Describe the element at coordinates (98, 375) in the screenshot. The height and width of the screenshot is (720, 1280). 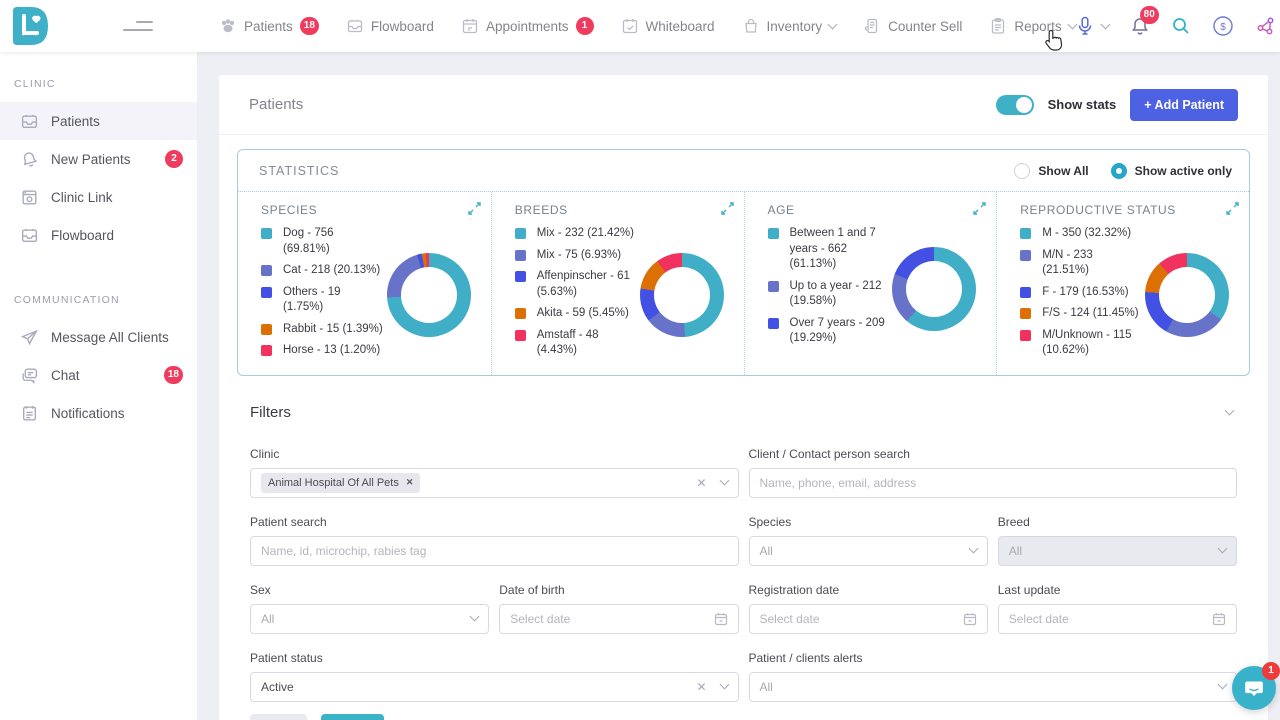
I see `sidebar-item-chat: Chat 18` at that location.